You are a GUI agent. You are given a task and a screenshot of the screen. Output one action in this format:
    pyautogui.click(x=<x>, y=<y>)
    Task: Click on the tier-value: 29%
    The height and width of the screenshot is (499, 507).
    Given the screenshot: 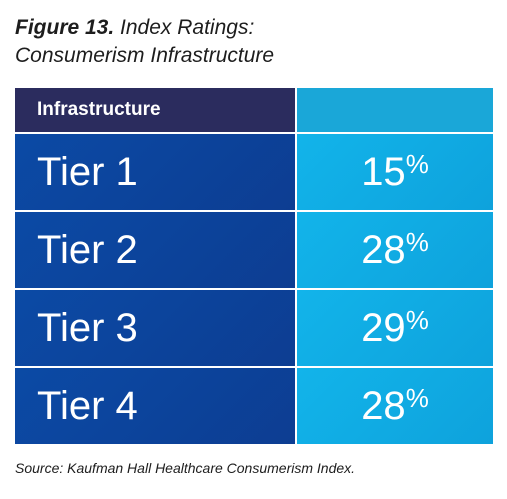 What is the action you would take?
    pyautogui.click(x=395, y=328)
    